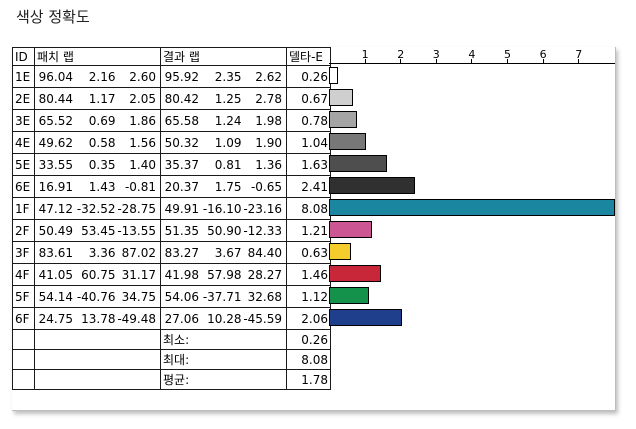 Image resolution: width=636 pixels, height=429 pixels. Describe the element at coordinates (579, 54) in the screenshot. I see `axis-tick-label: 7` at that location.